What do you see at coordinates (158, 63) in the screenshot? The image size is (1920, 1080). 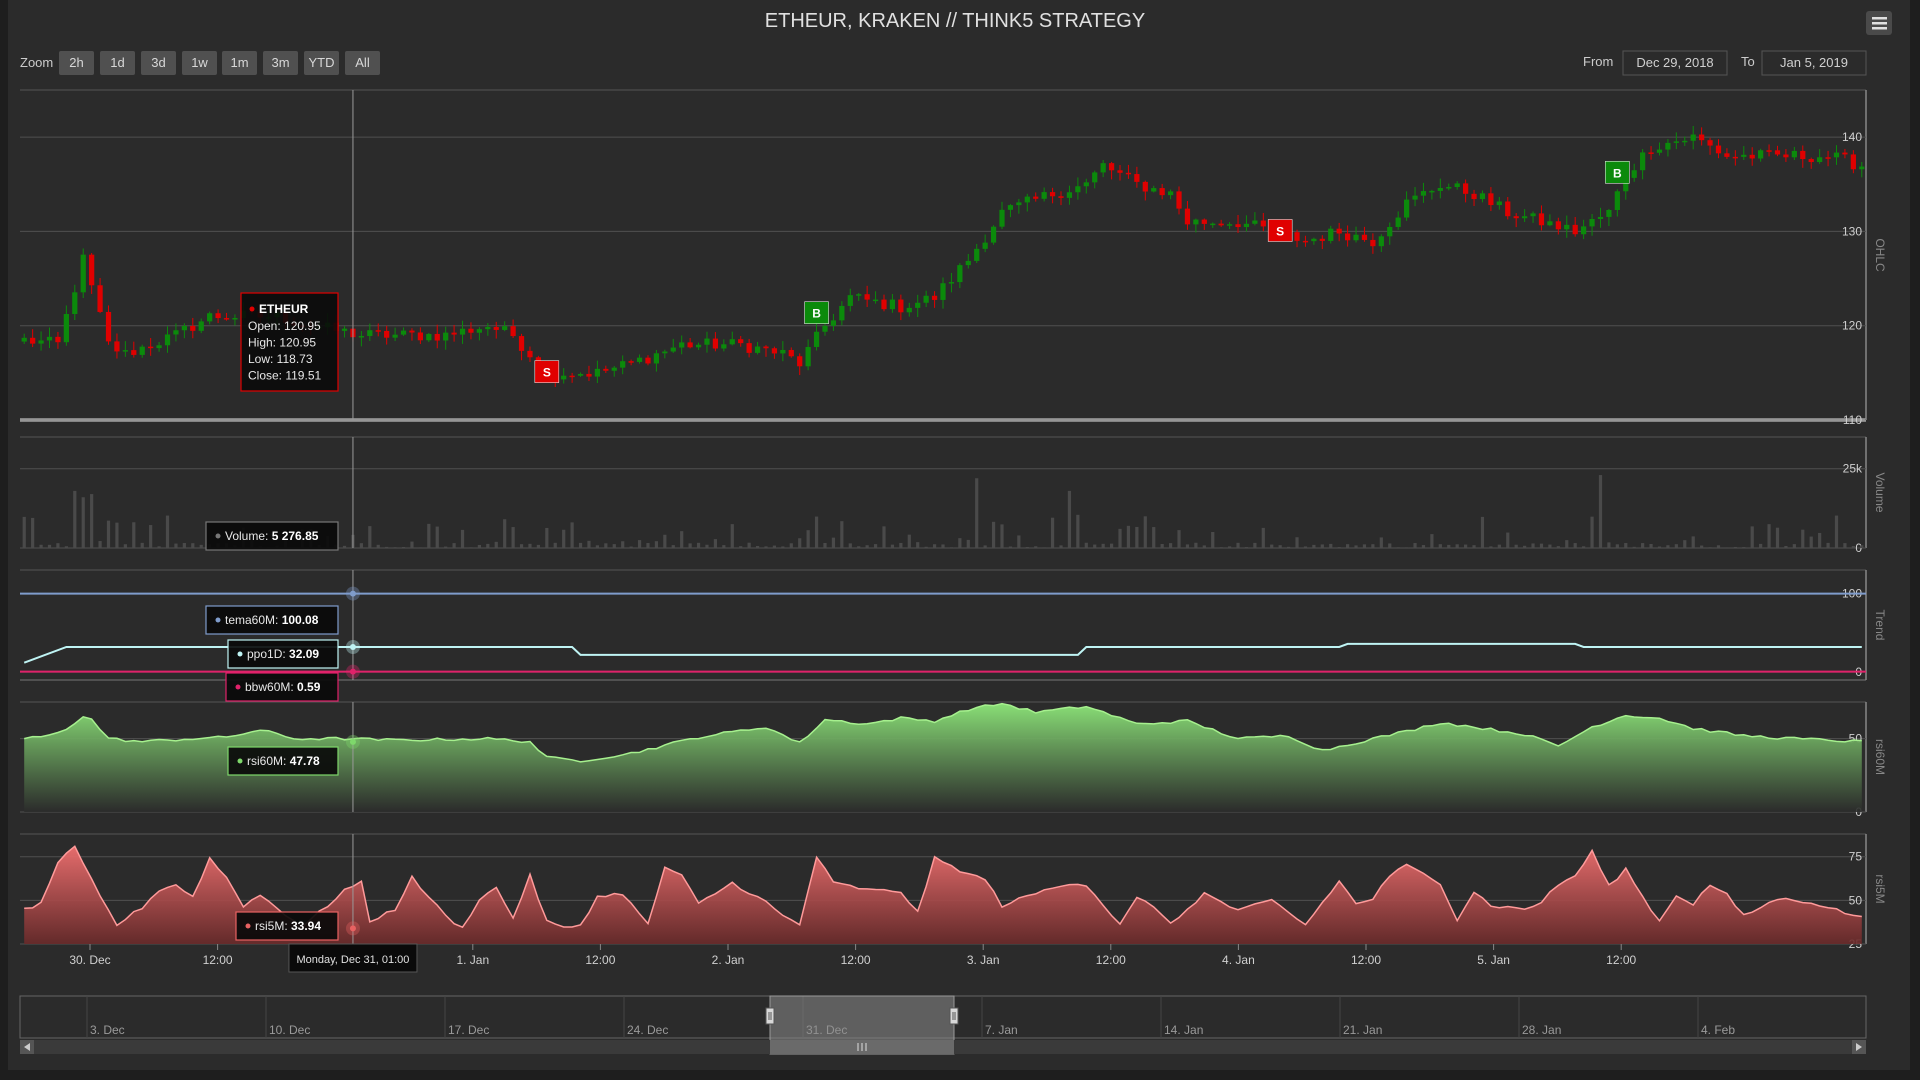 I see `zoom-button-3d: 3d` at bounding box center [158, 63].